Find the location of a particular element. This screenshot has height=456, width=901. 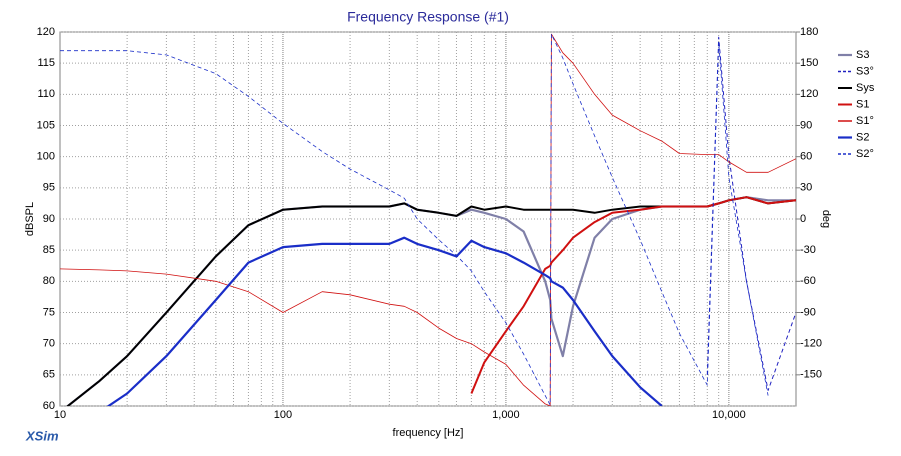

y2-tick-label: 0 is located at coordinates (803, 219).